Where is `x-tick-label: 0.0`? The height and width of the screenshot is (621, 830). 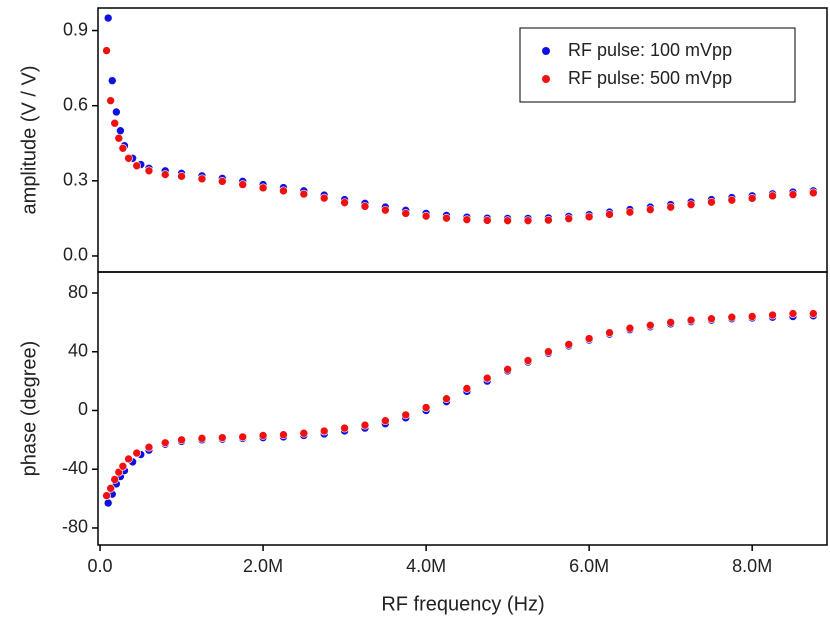 x-tick-label: 0.0 is located at coordinates (100, 566).